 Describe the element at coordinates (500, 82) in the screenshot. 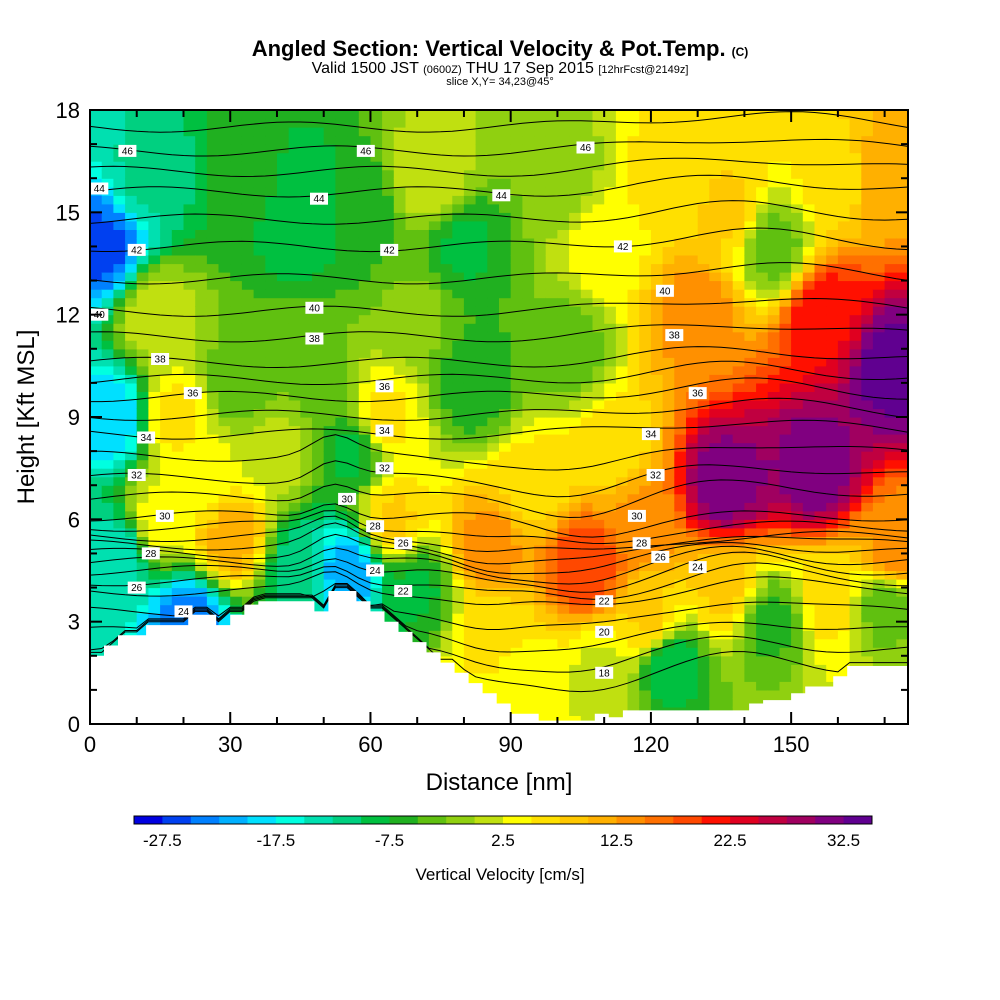

I see `slice-info: slice X,Y= 34,23@45°` at that location.